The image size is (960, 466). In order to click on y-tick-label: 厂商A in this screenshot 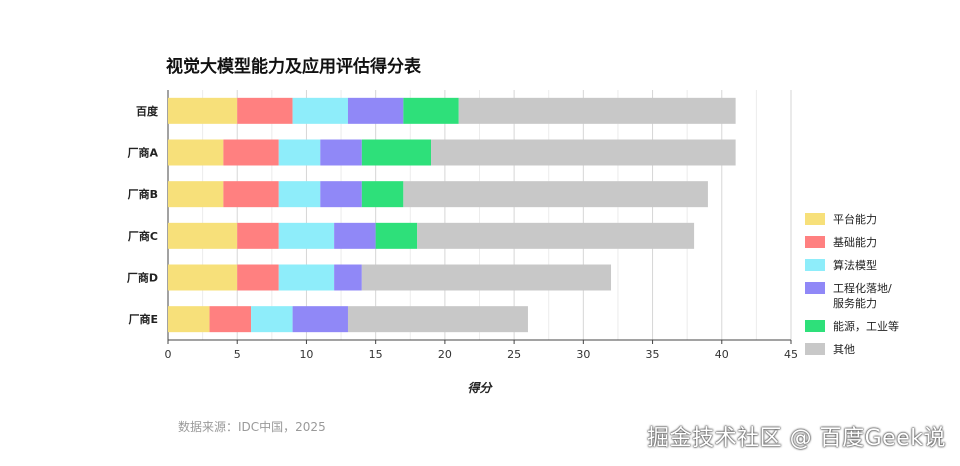, I will do `click(142, 153)`.